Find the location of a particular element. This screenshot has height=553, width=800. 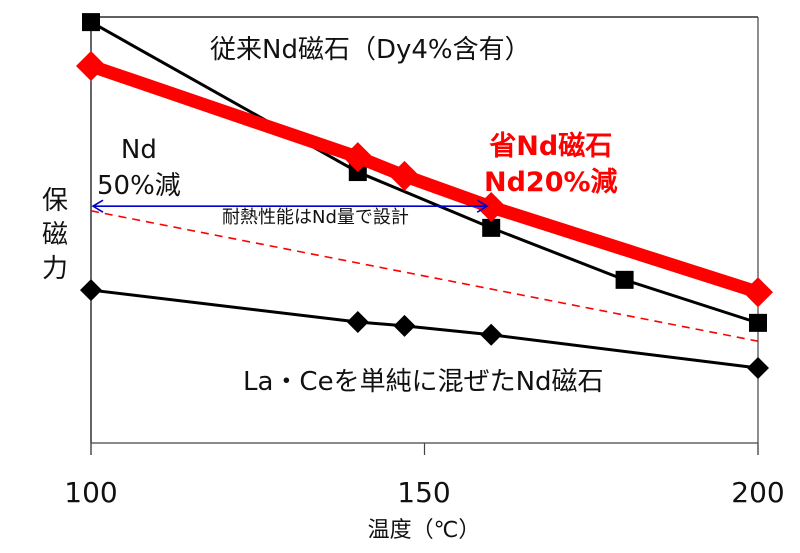

y-axis-label: 保 磁 力 is located at coordinates (55, 235).